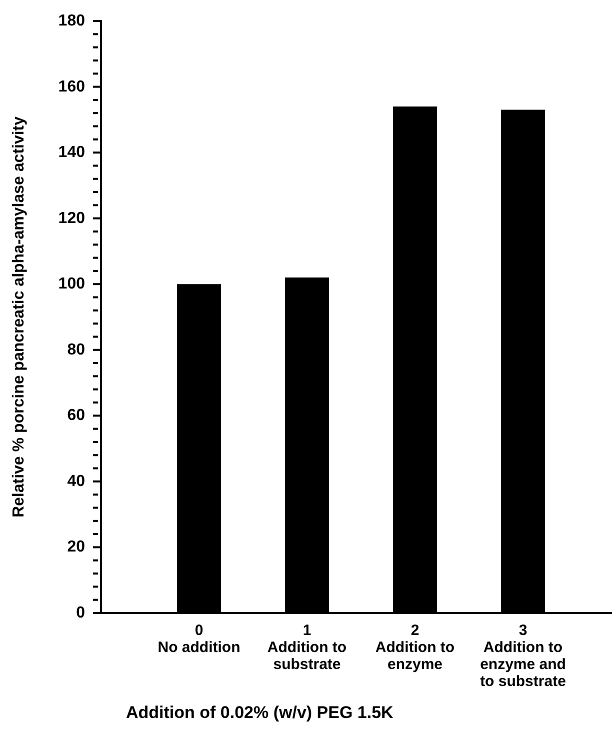 This screenshot has height=754, width=614. Describe the element at coordinates (19, 317) in the screenshot. I see `y-axis-title: Relative % porcine pancreatic alpha-amylase activity` at that location.